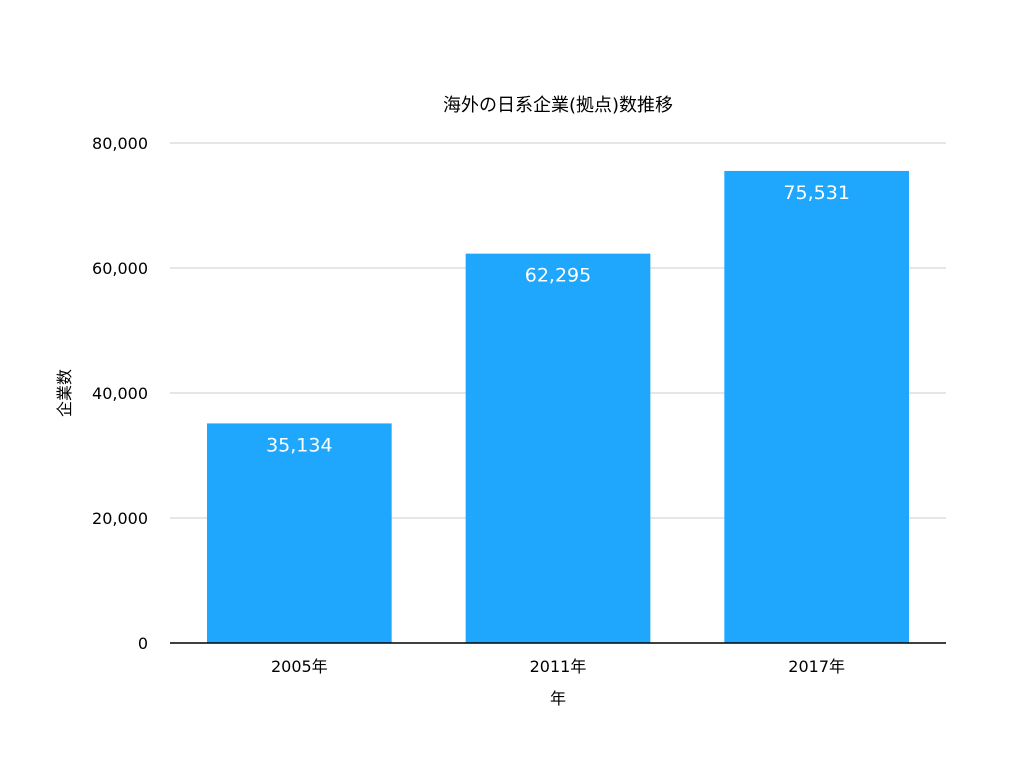  What do you see at coordinates (120, 518) in the screenshot?
I see `y-tick-label: 20,000` at bounding box center [120, 518].